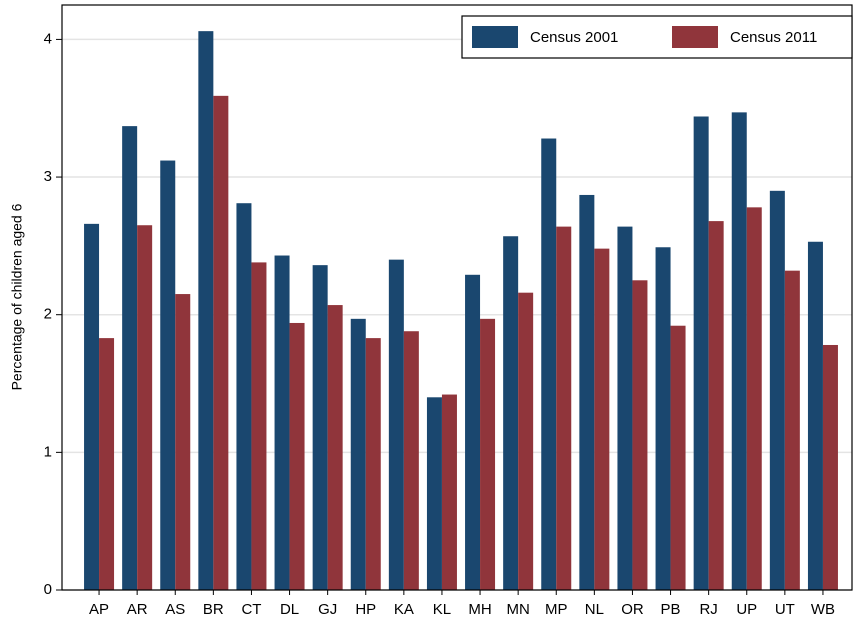 The width and height of the screenshot is (854, 620). I want to click on x-tick-label: MN, so click(517, 609).